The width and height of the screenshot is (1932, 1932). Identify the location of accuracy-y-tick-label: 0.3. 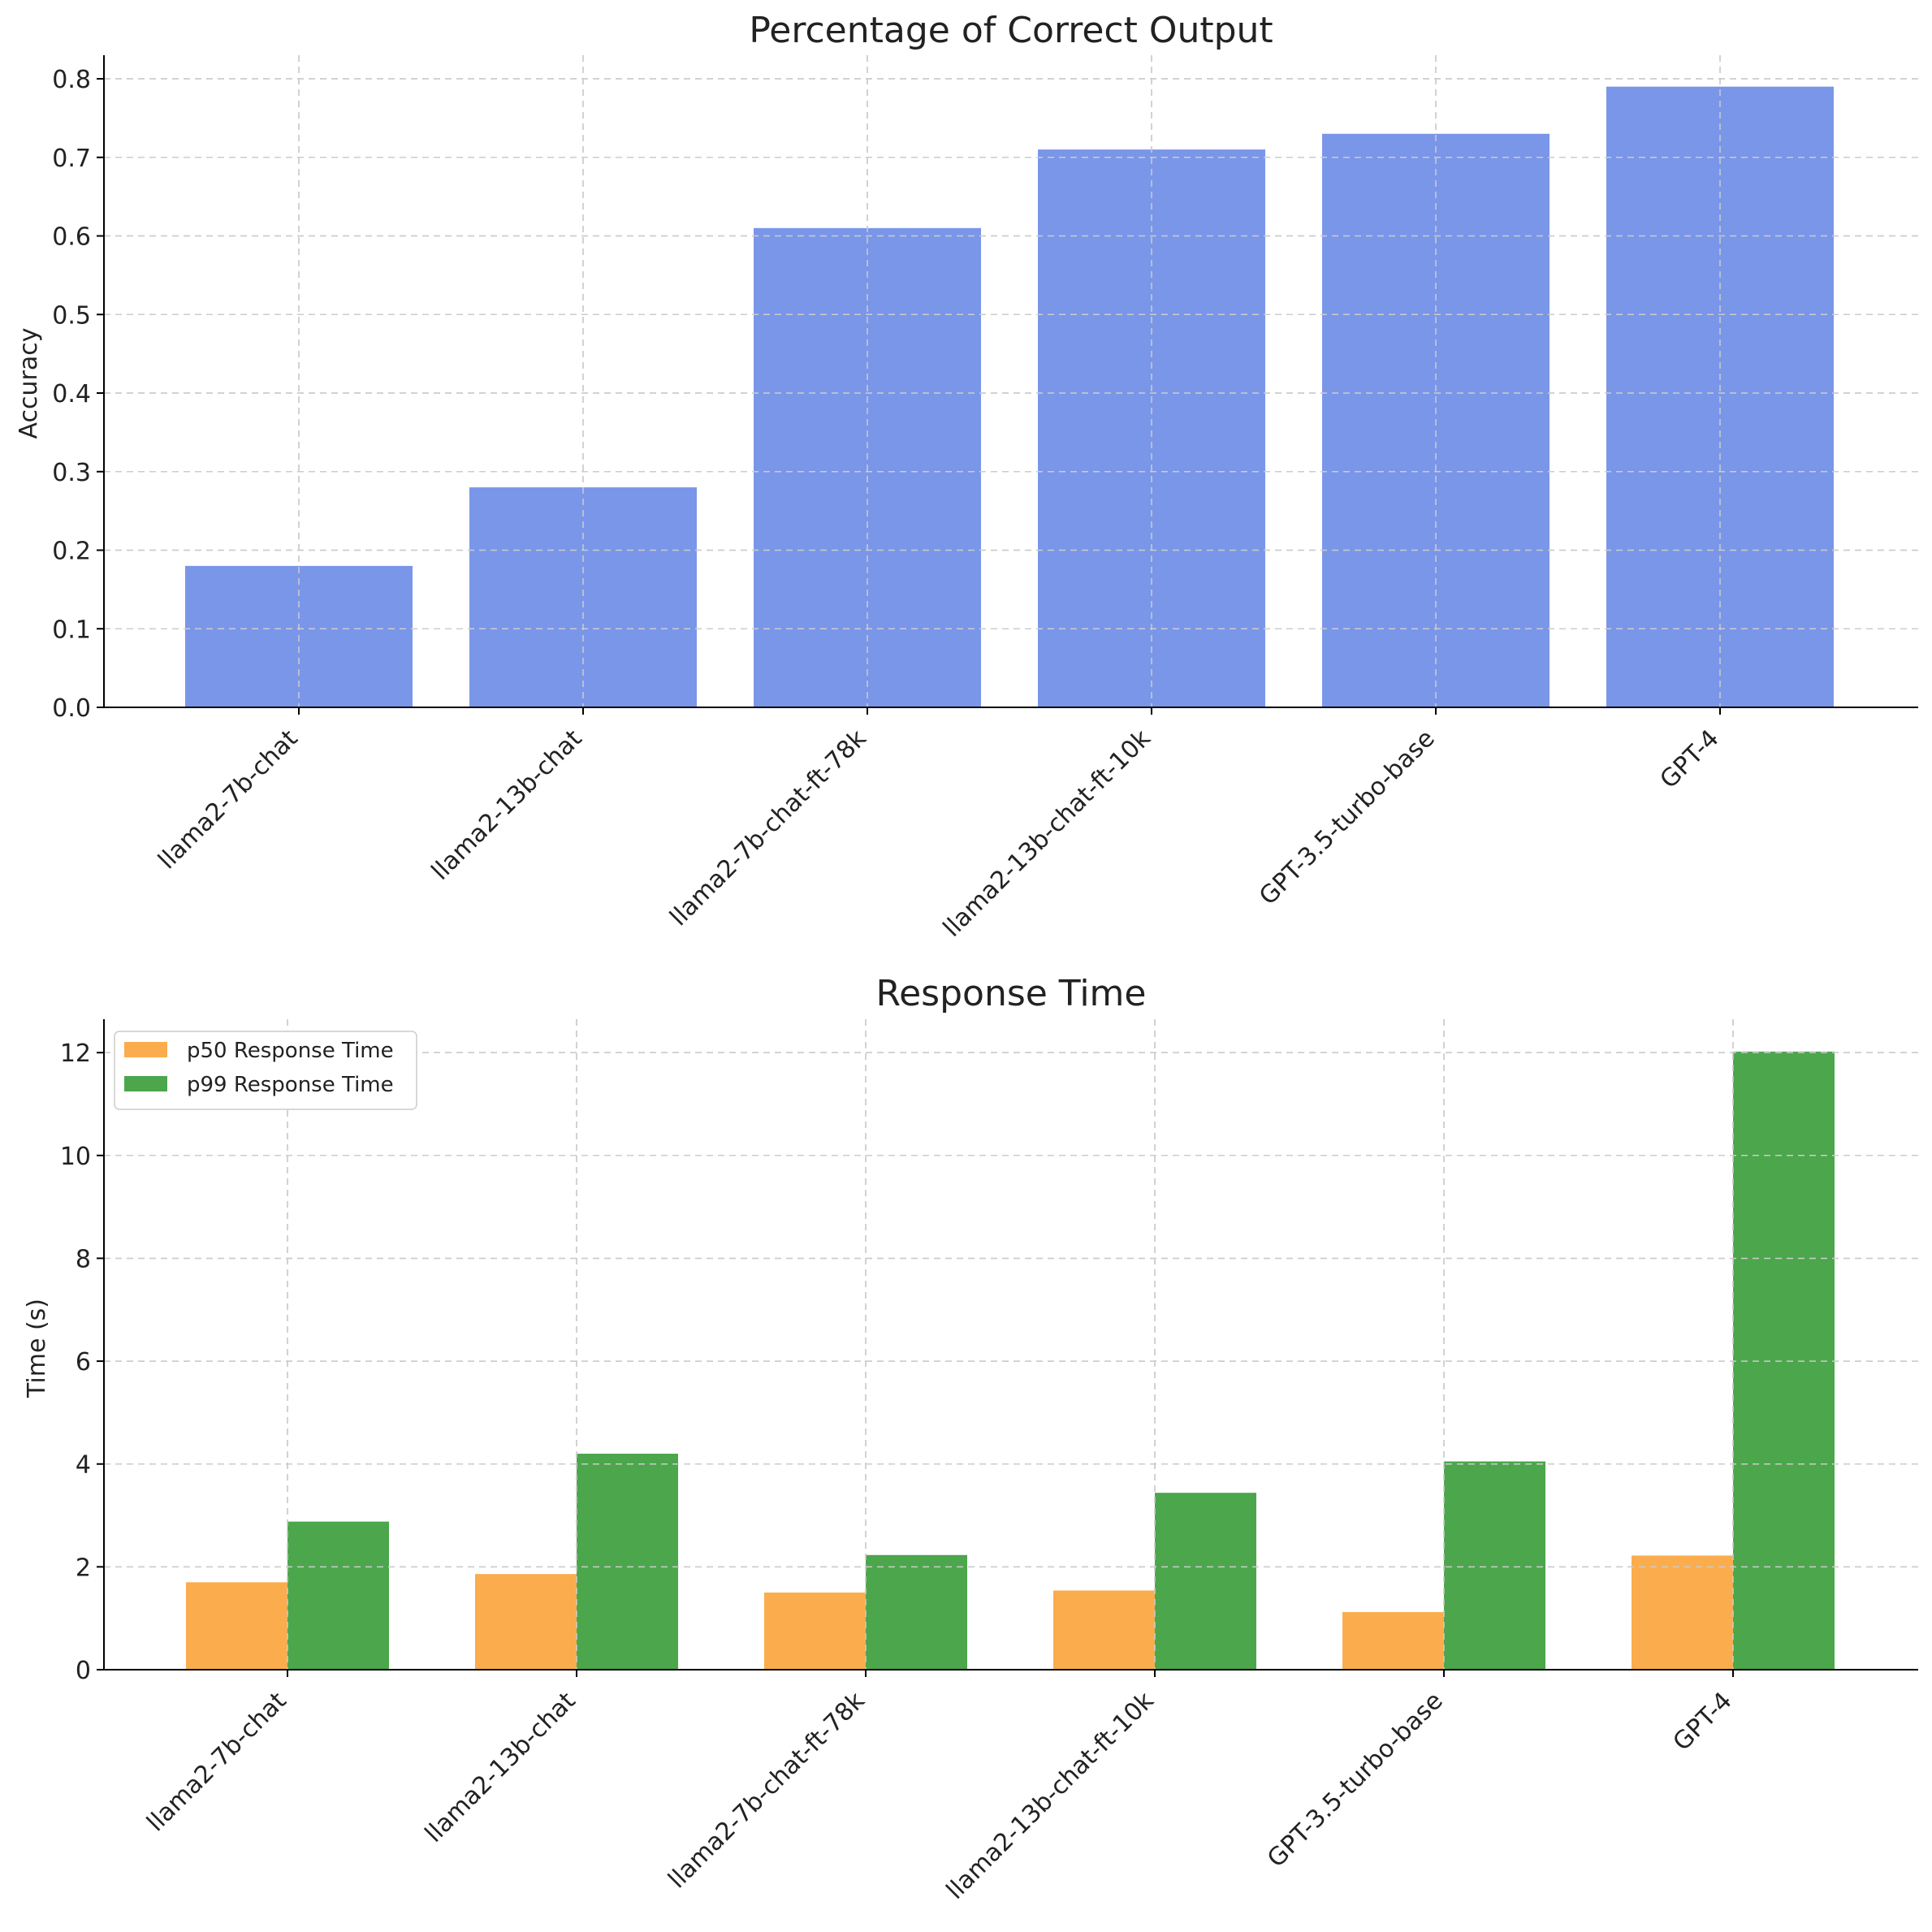
(71, 473).